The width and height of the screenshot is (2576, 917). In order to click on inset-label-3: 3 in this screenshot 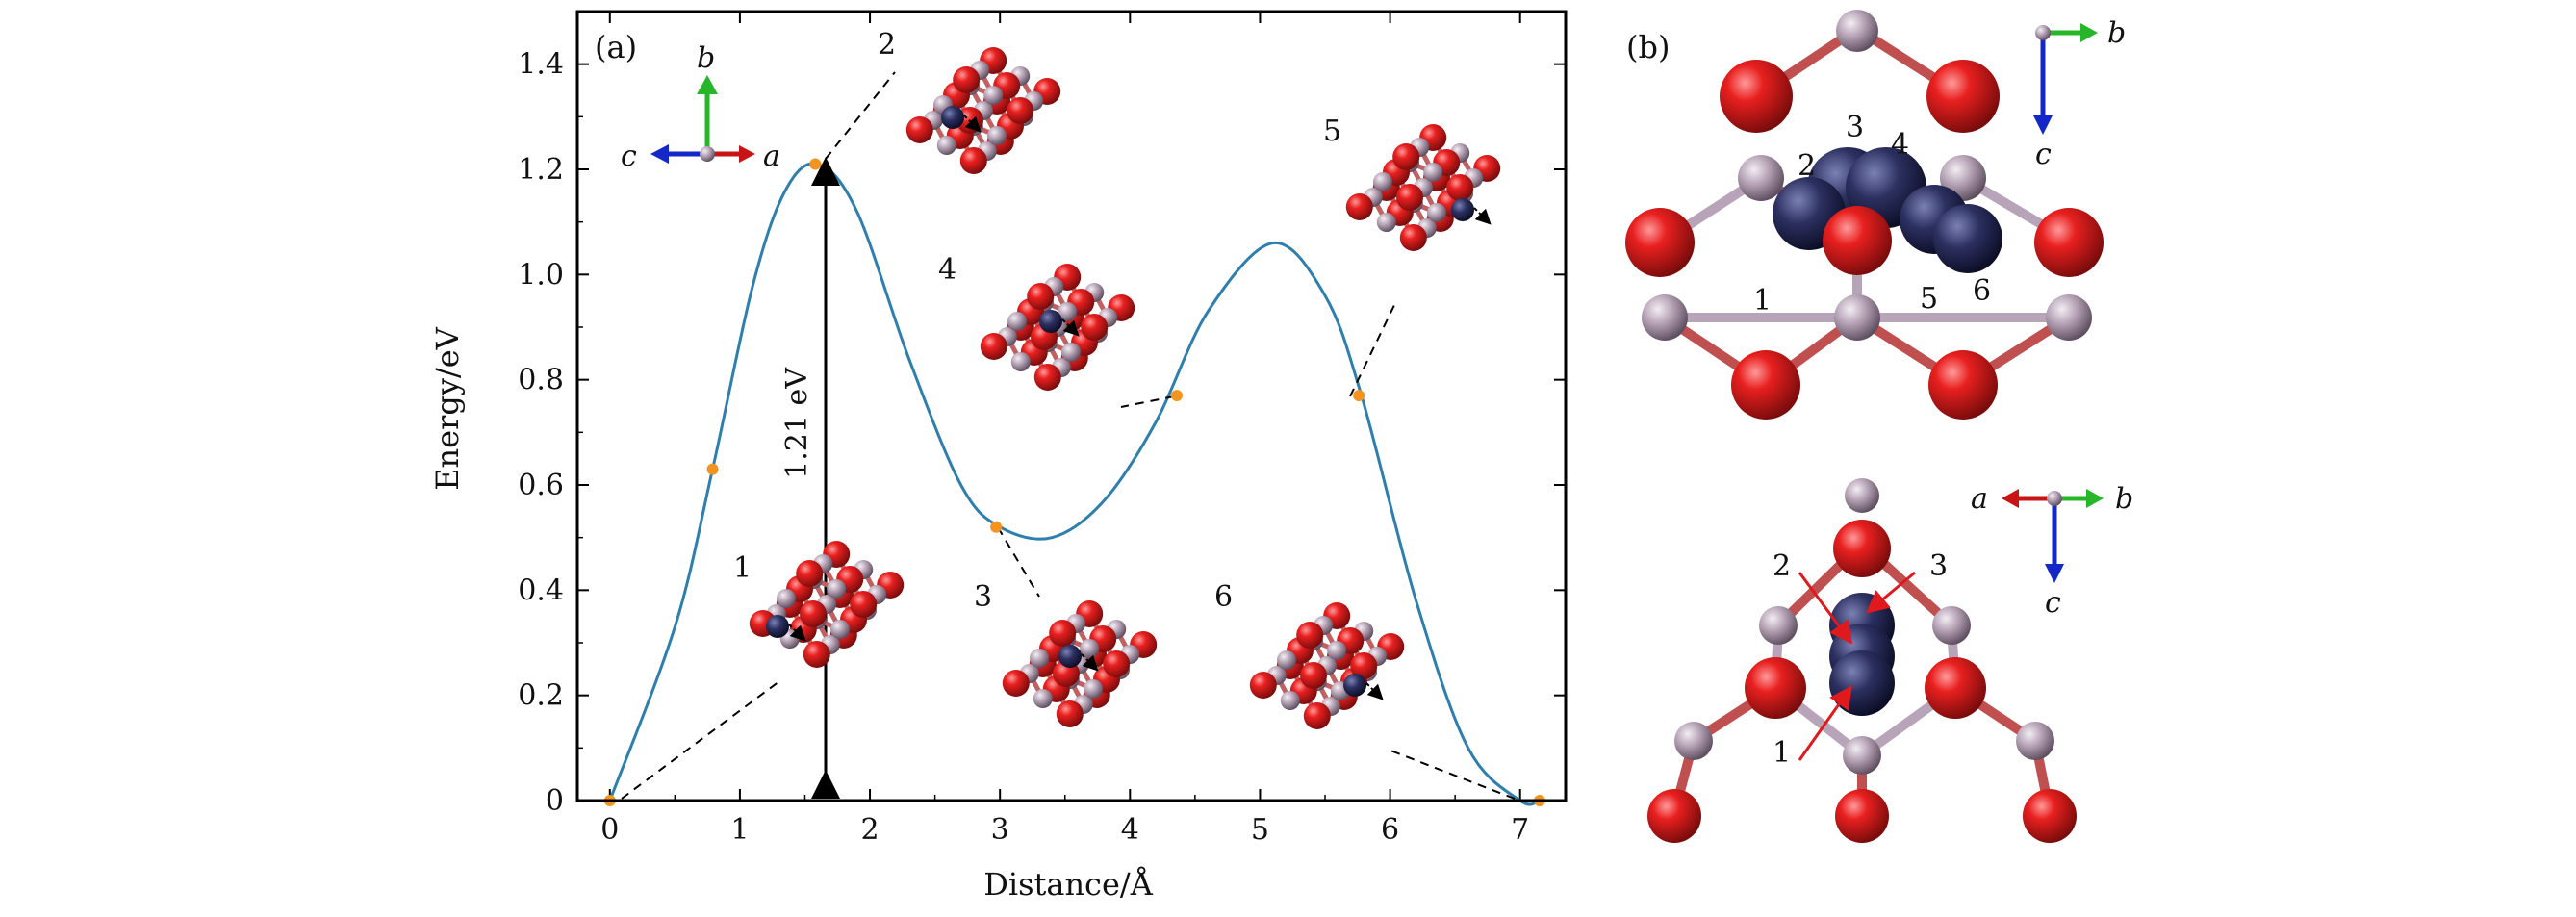, I will do `click(983, 597)`.